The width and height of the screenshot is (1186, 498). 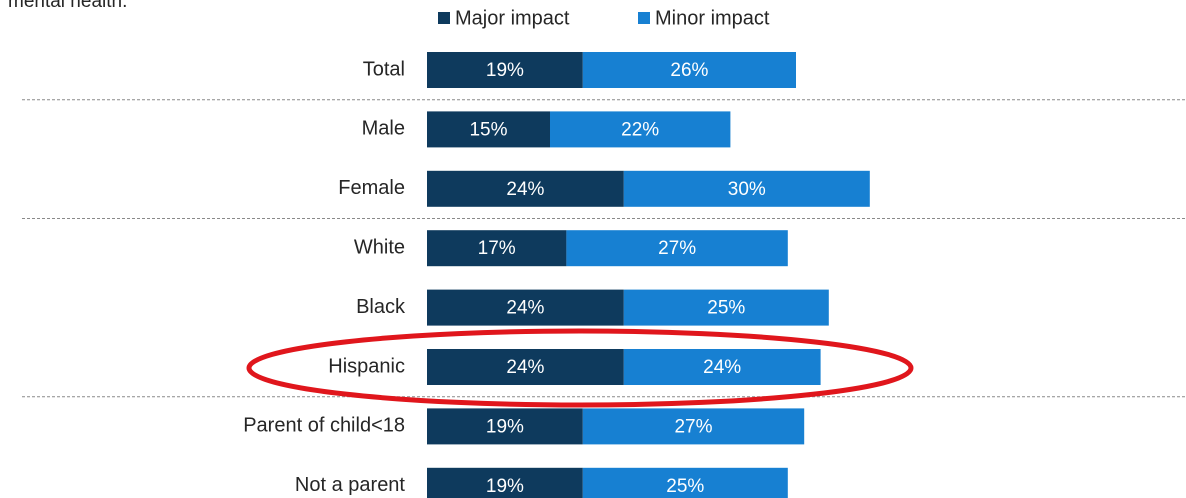 What do you see at coordinates (371, 188) in the screenshot?
I see `category-label: Female` at bounding box center [371, 188].